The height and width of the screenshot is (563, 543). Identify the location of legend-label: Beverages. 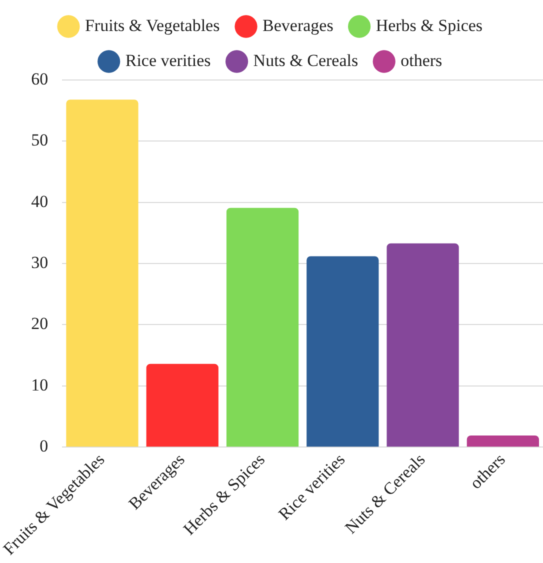
(298, 25).